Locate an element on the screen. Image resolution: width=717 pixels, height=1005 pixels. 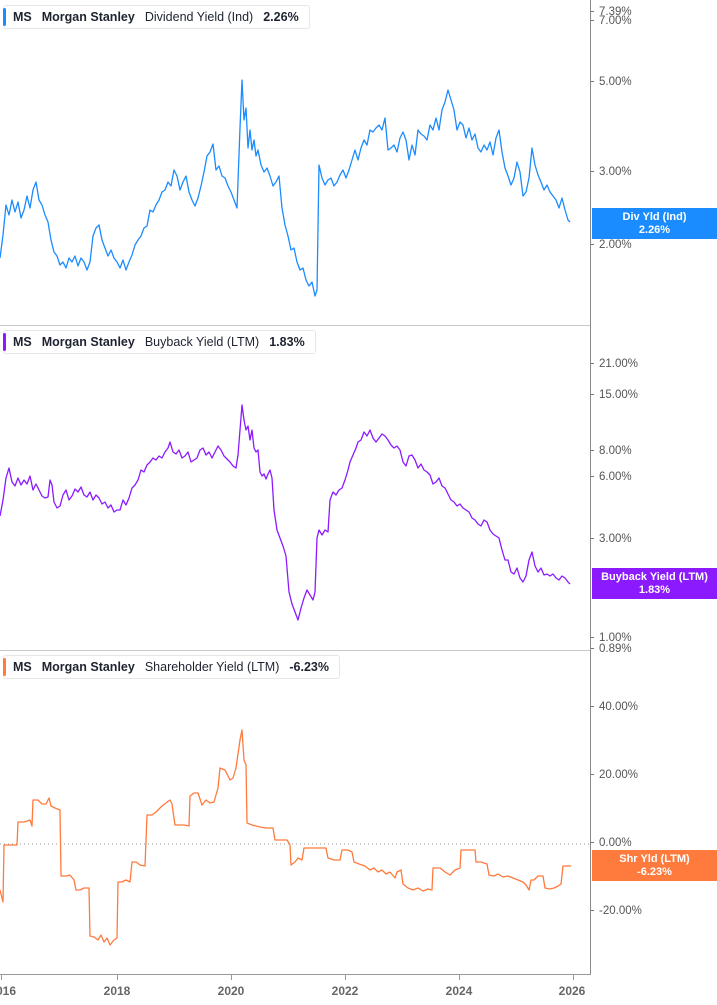
tag-value: 1.83% is located at coordinates (654, 590).